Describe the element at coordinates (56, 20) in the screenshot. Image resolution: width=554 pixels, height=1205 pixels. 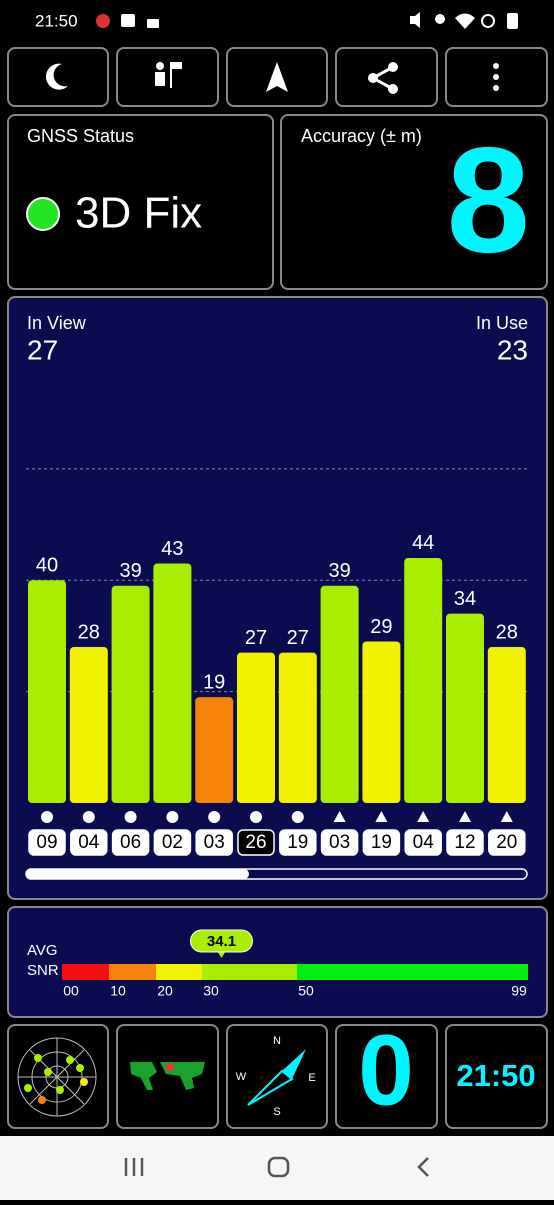
I see `status-time: 21:50` at that location.